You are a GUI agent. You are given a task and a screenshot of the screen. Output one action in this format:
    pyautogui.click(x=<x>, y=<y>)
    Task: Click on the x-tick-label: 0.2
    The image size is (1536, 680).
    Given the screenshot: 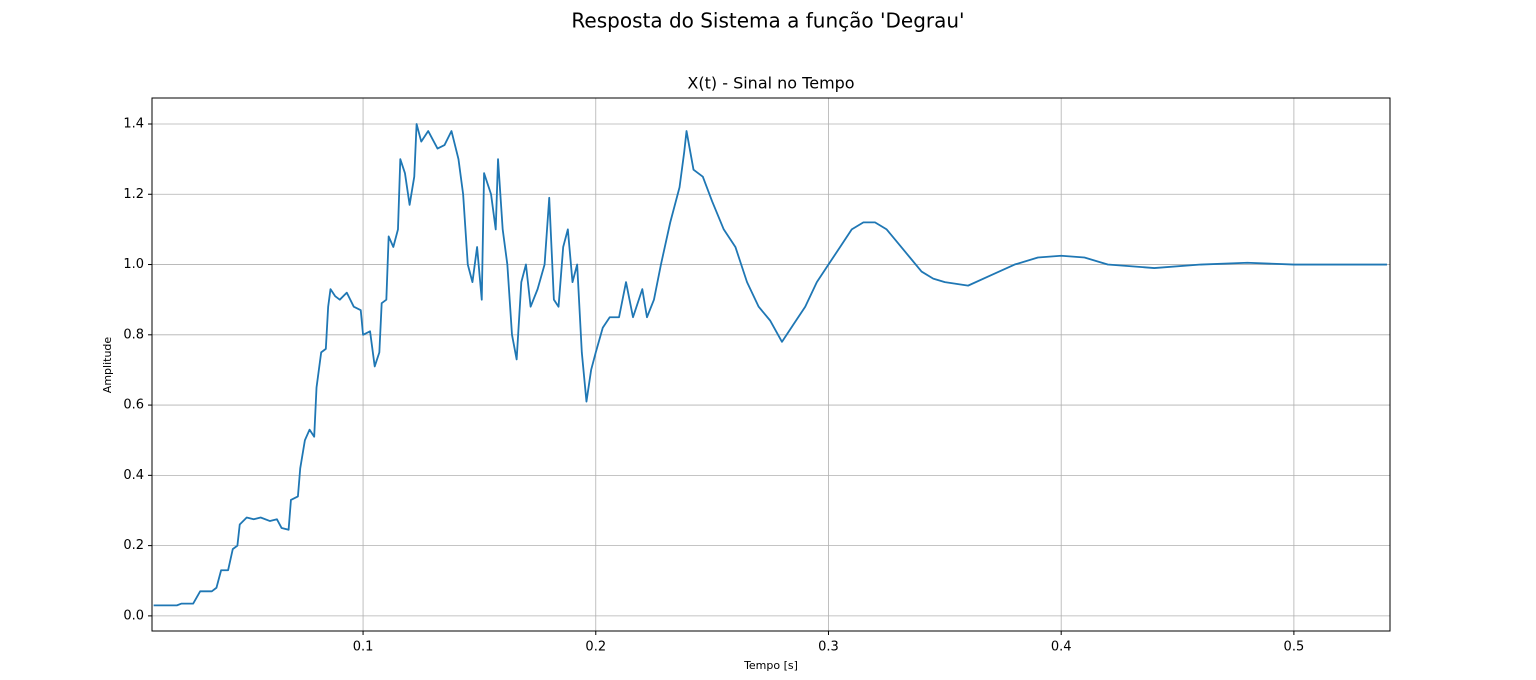 What is the action you would take?
    pyautogui.click(x=595, y=647)
    